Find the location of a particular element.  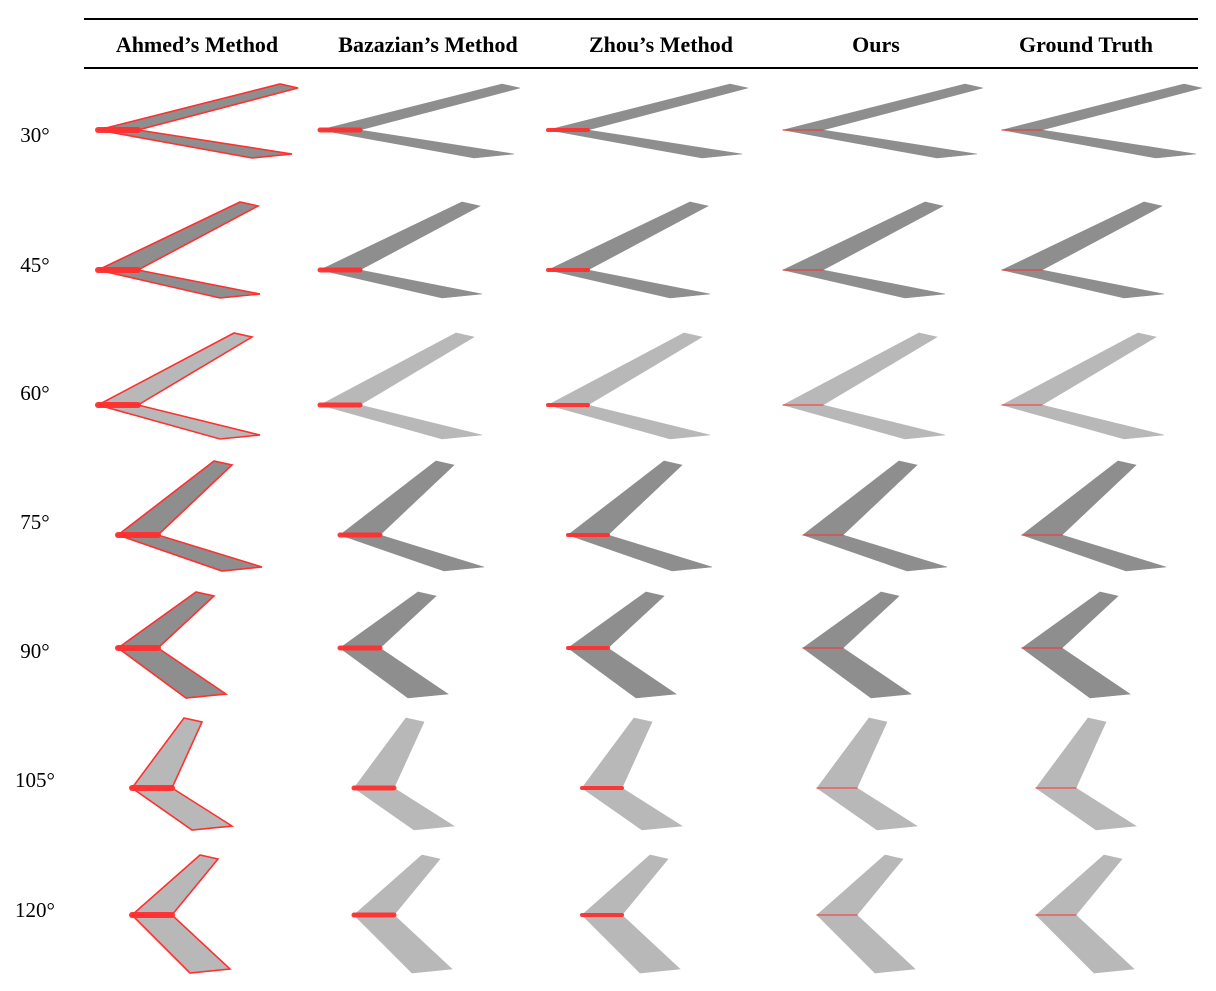

row-label-30: 30° is located at coordinates (35, 135).